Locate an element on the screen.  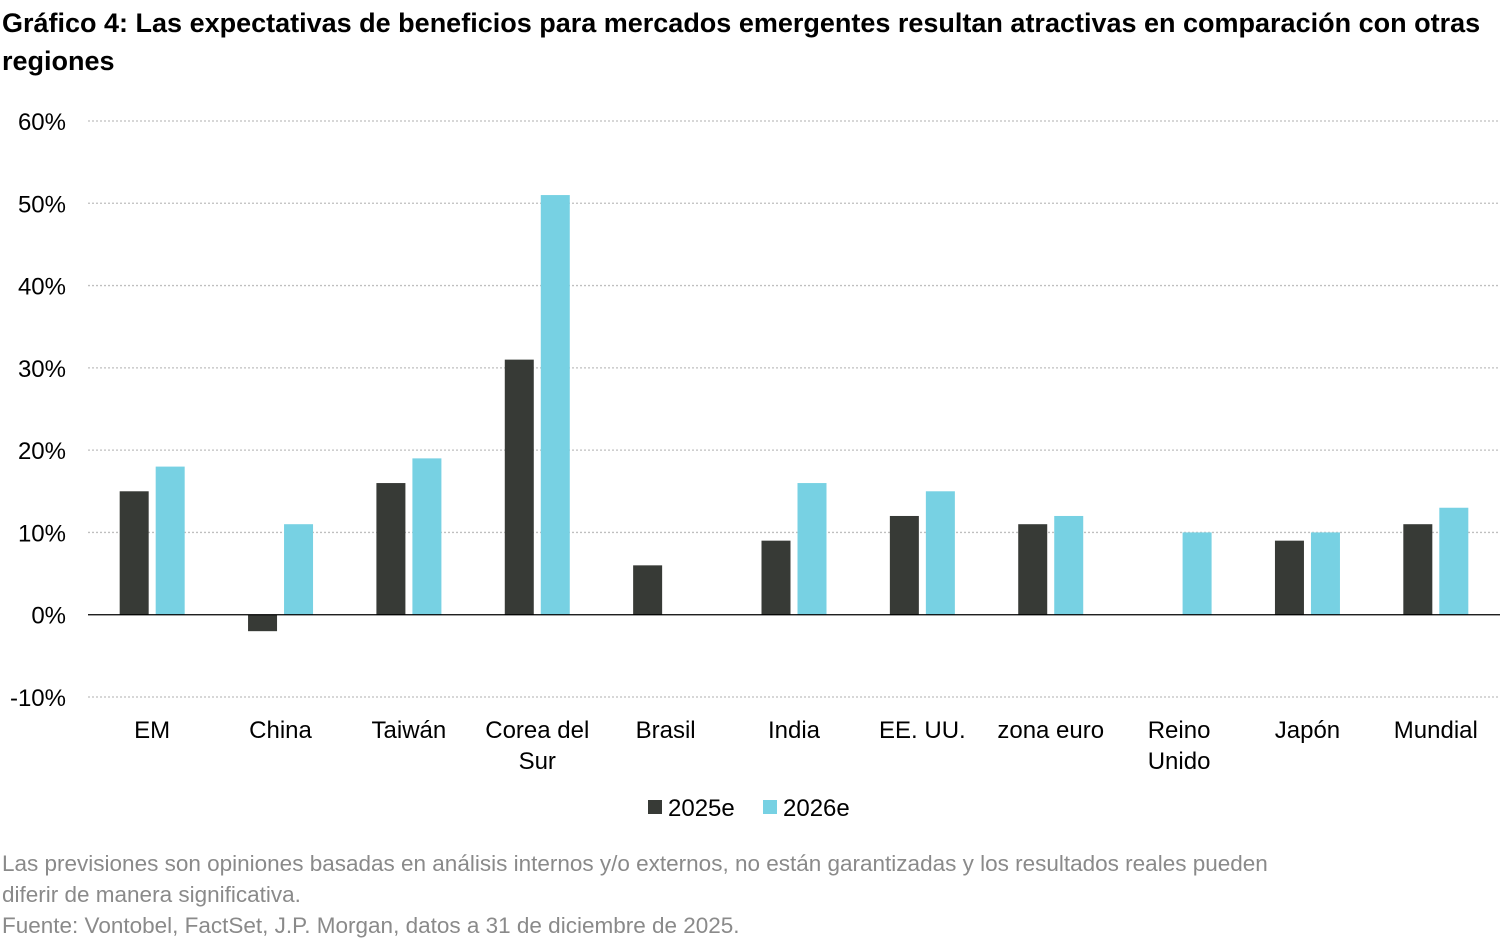
legend-swatch-2025e is located at coordinates (655, 807).